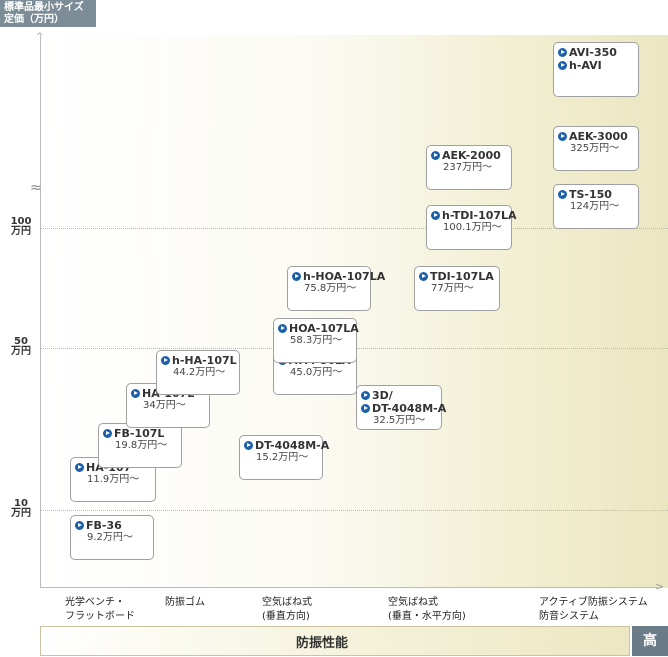 Image resolution: width=668 pixels, height=657 pixels. I want to click on product-name: h-TDI-107LA, so click(474, 215).